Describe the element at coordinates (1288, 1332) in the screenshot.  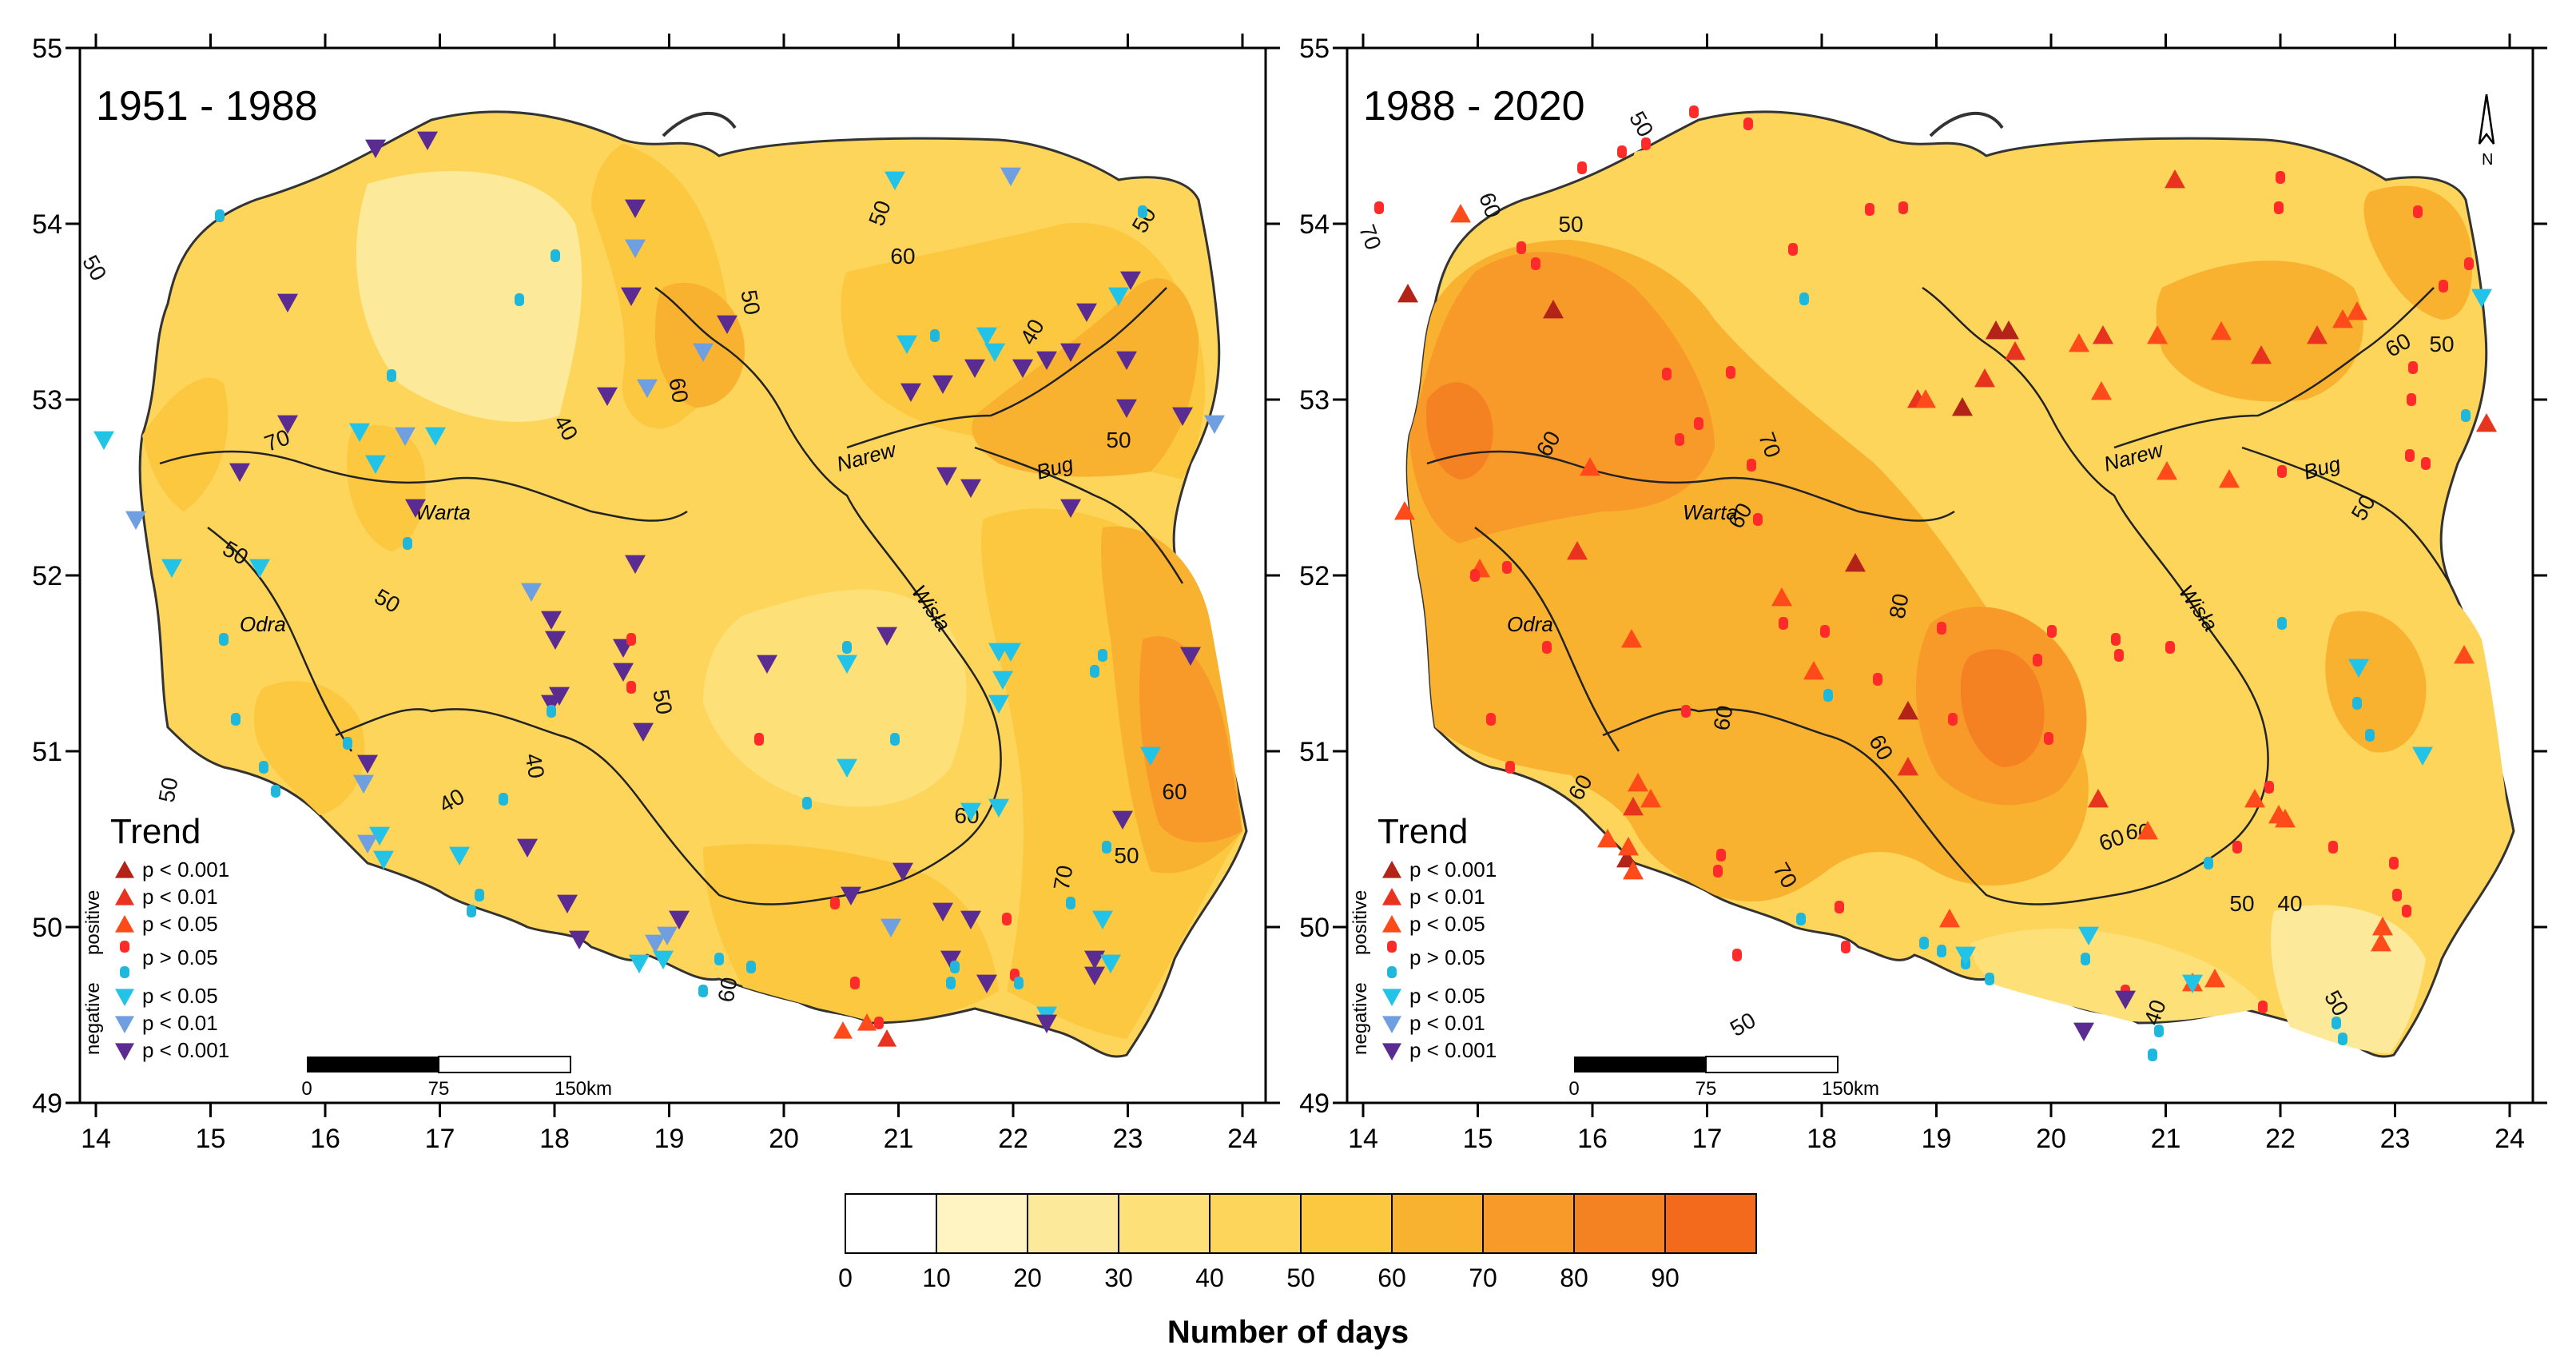
I see `colorbar-title: Number of days` at that location.